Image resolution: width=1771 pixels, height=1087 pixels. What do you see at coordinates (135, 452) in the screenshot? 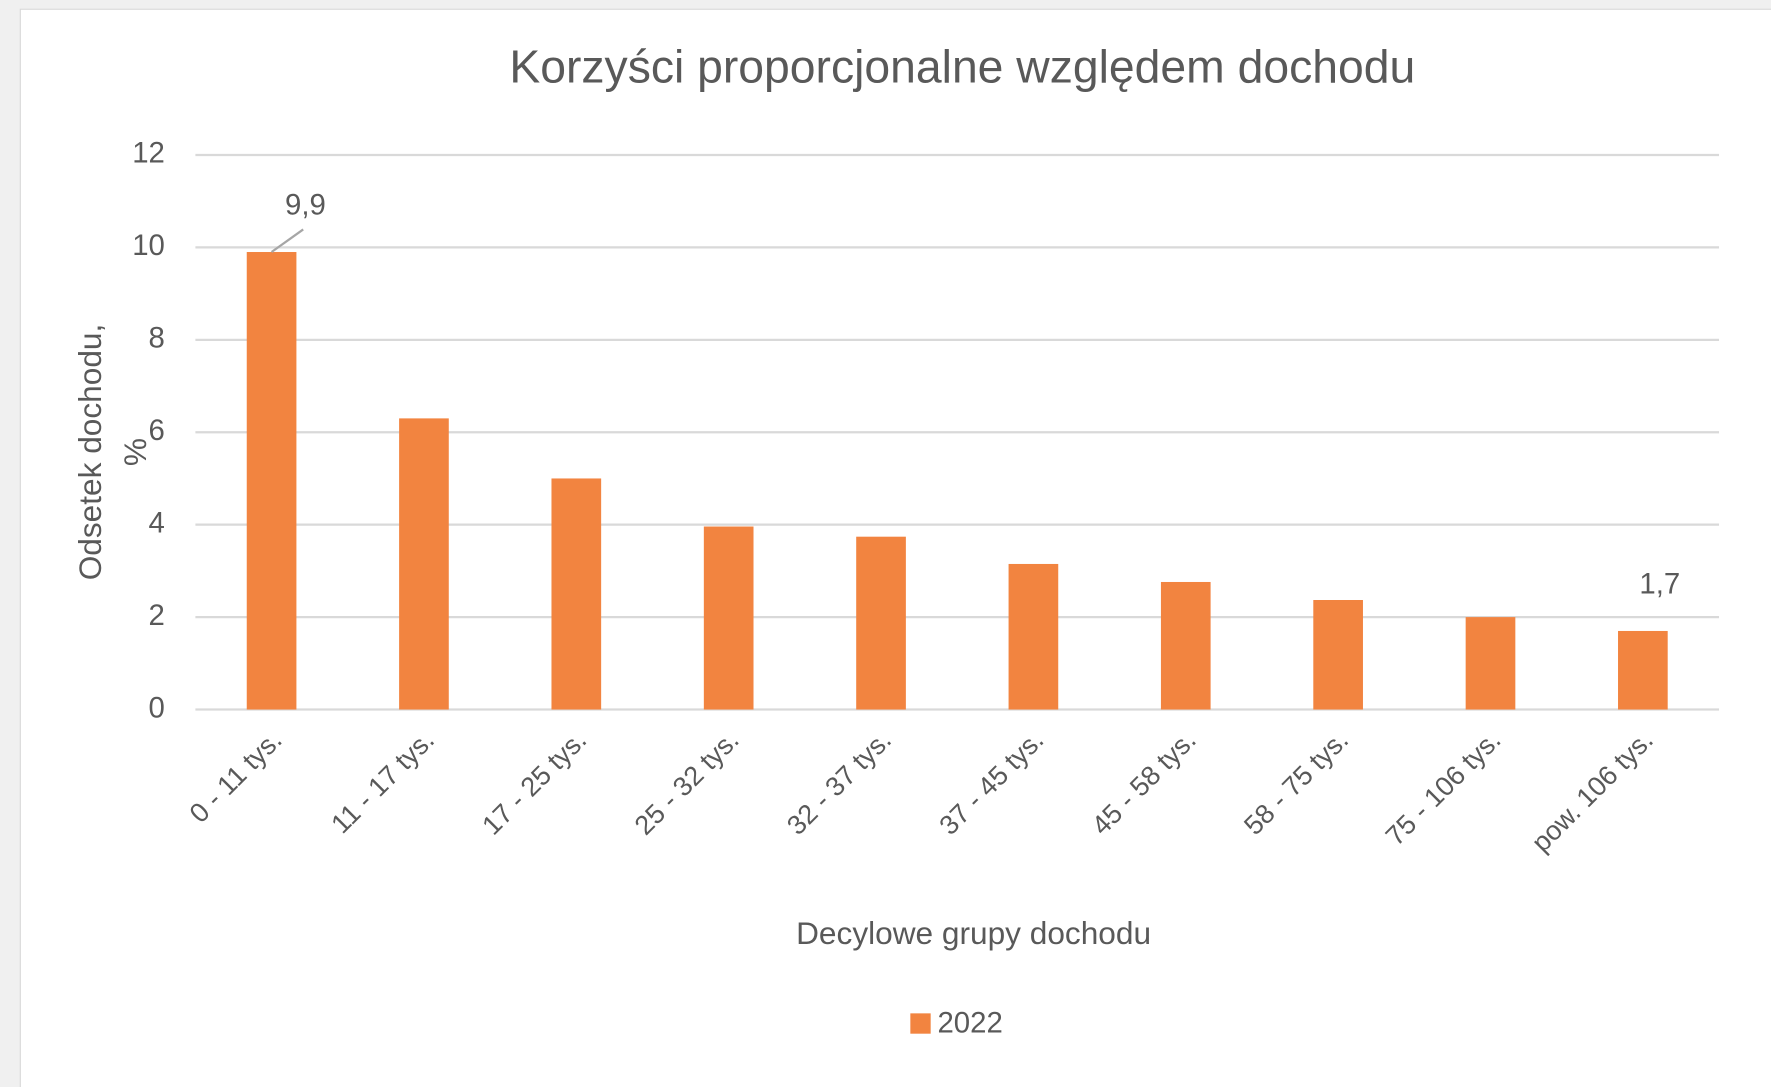
I see `y-axis-label: %` at bounding box center [135, 452].